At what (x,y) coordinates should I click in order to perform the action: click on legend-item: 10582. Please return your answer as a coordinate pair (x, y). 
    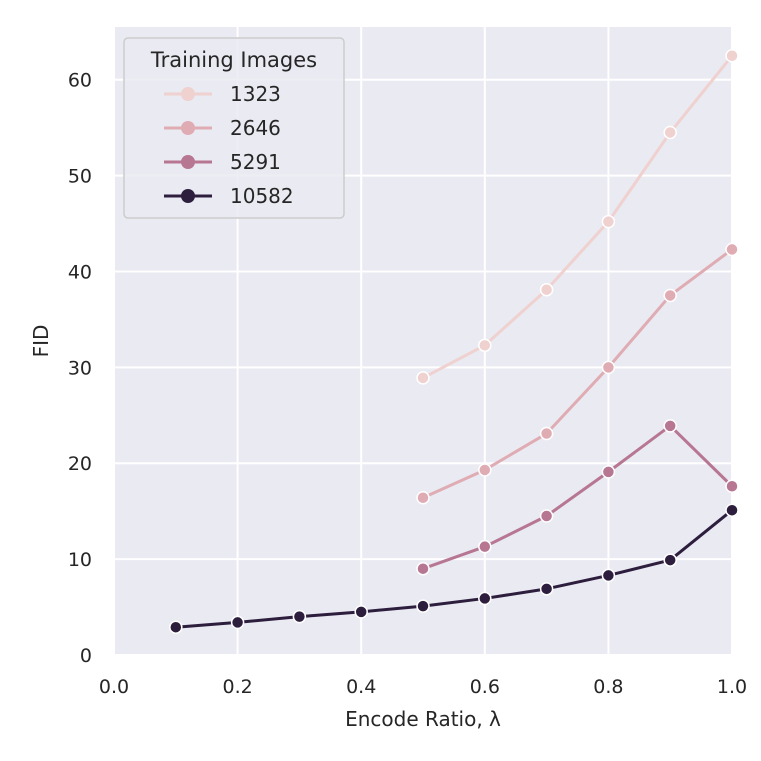
    Looking at the image, I should click on (229, 196).